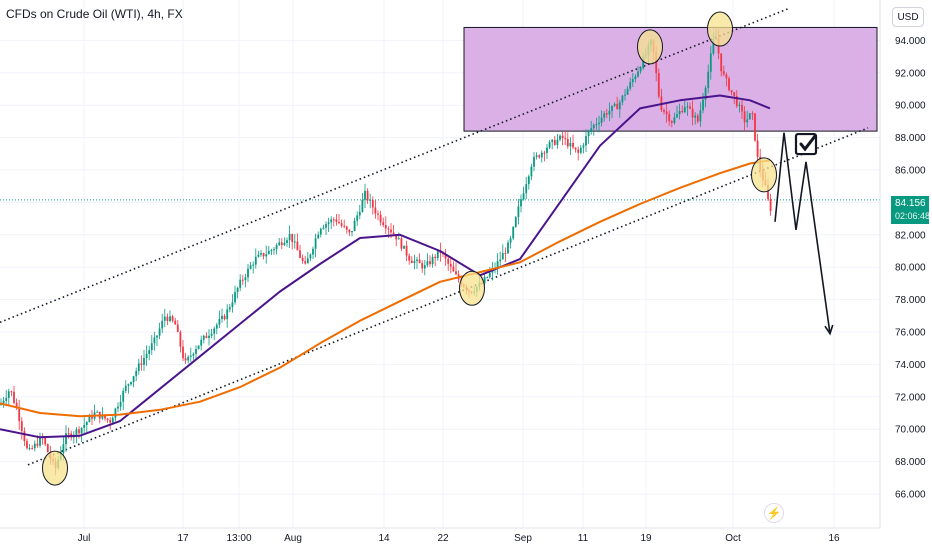 The height and width of the screenshot is (550, 932). What do you see at coordinates (910, 495) in the screenshot?
I see `y-tick-label: 66.000` at bounding box center [910, 495].